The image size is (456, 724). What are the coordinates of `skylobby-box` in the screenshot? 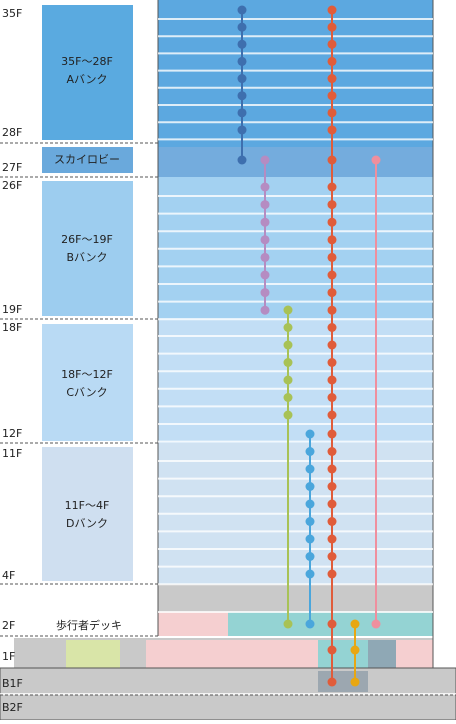 It's located at (87, 160).